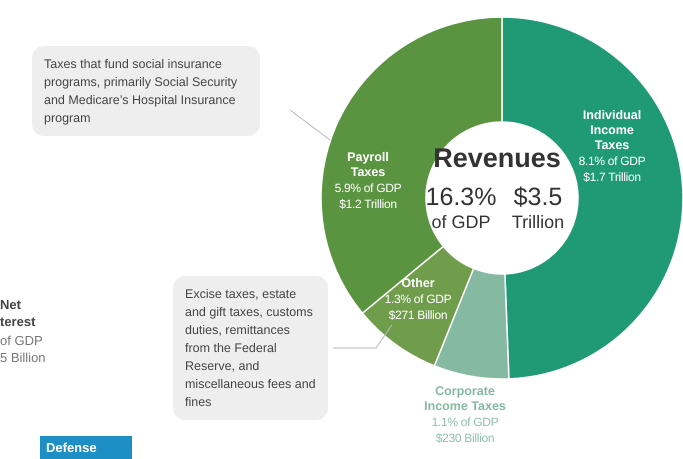 The width and height of the screenshot is (683, 459). I want to click on text: Revenues, so click(497, 158).